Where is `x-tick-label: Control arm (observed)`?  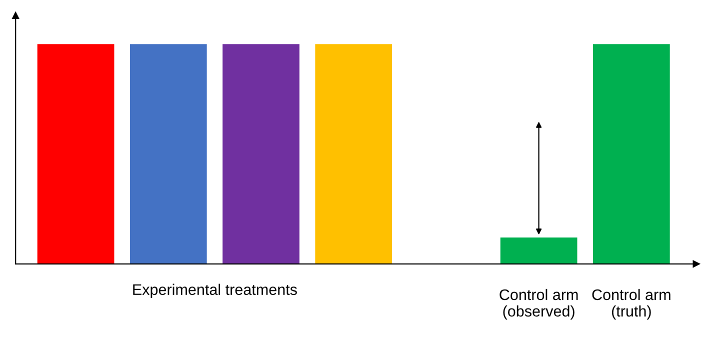 x-tick-label: Control arm (observed) is located at coordinates (539, 304).